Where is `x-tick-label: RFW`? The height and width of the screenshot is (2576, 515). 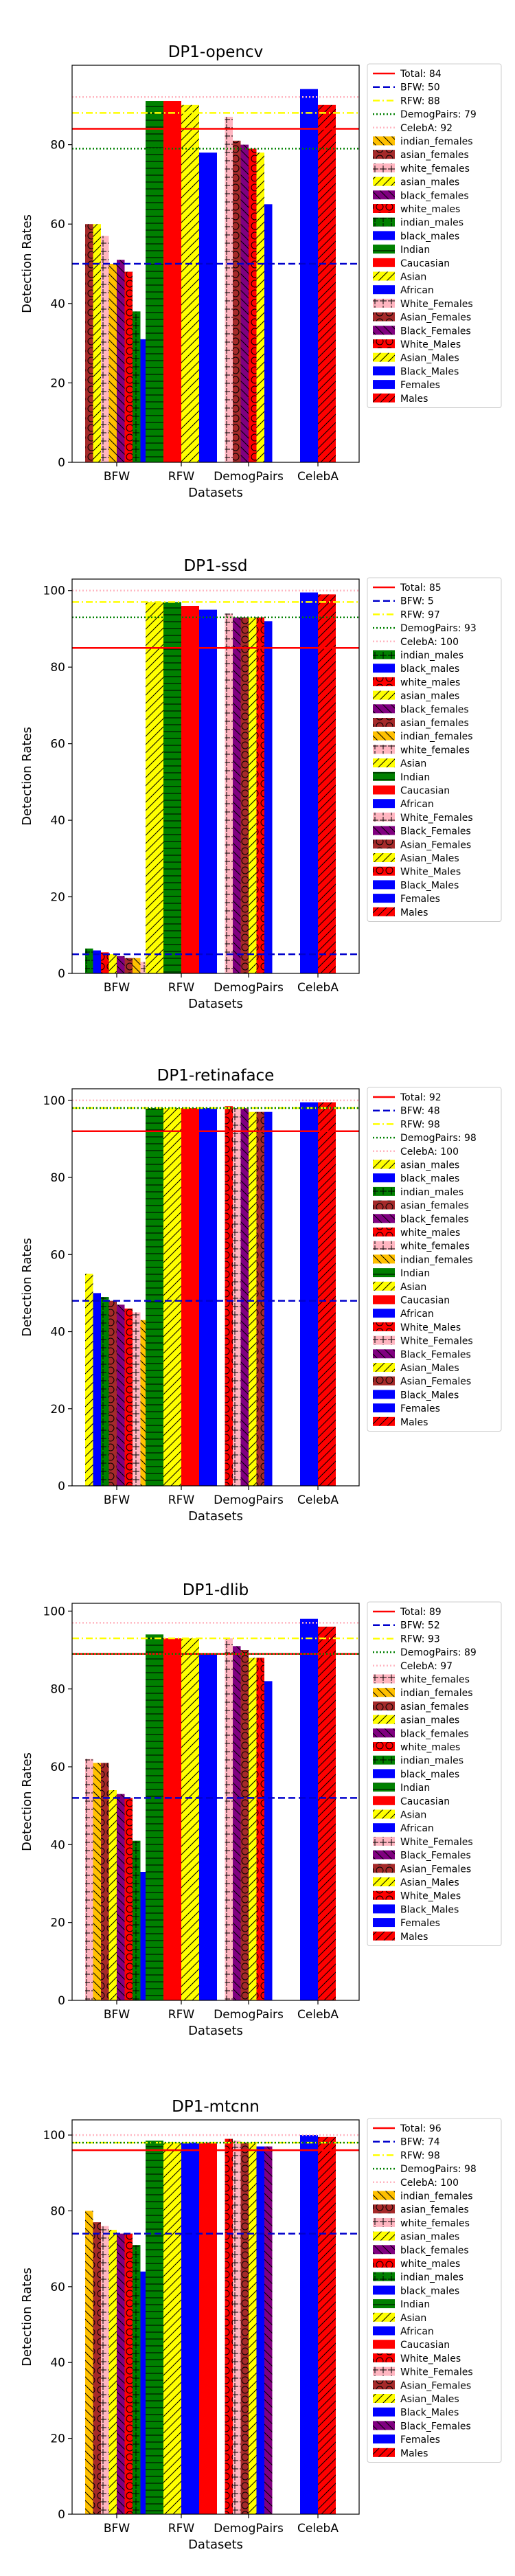
x-tick-label: RFW is located at coordinates (181, 1500).